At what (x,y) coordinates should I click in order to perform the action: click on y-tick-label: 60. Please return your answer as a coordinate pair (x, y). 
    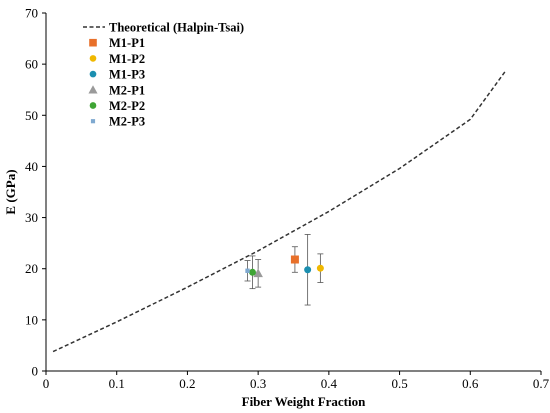
    Looking at the image, I should click on (31, 64).